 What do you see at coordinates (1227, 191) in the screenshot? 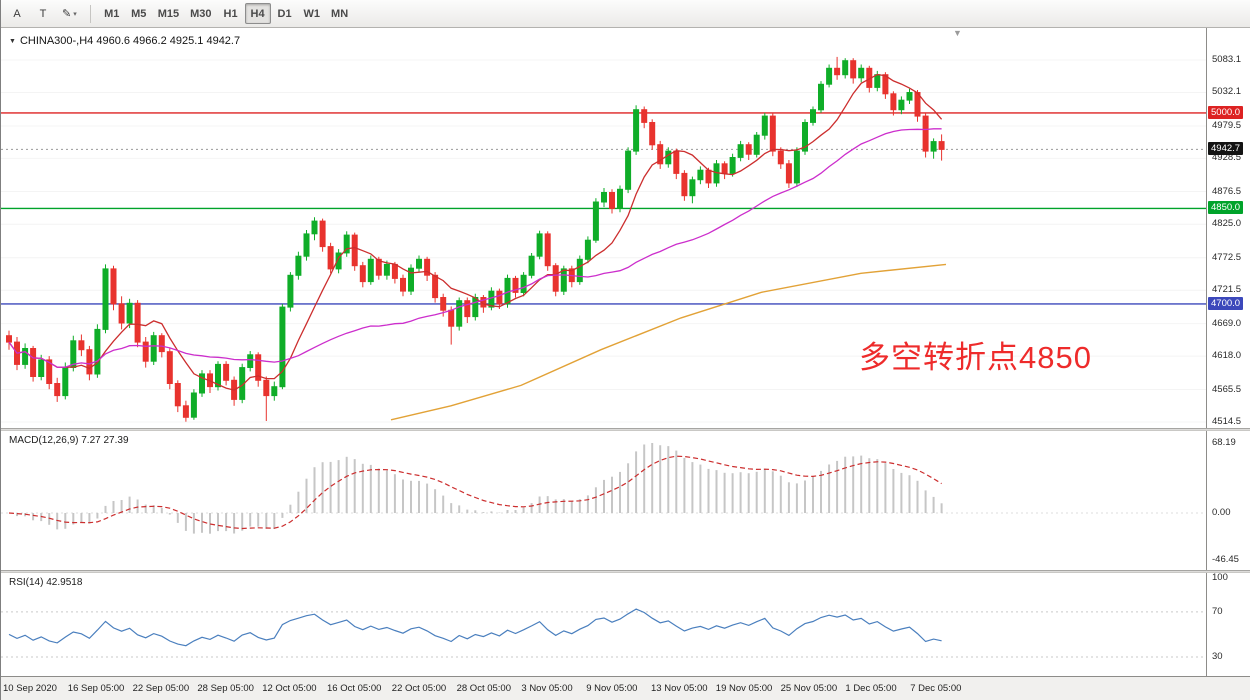
I see `price-tick-label: 4876.5` at bounding box center [1227, 191].